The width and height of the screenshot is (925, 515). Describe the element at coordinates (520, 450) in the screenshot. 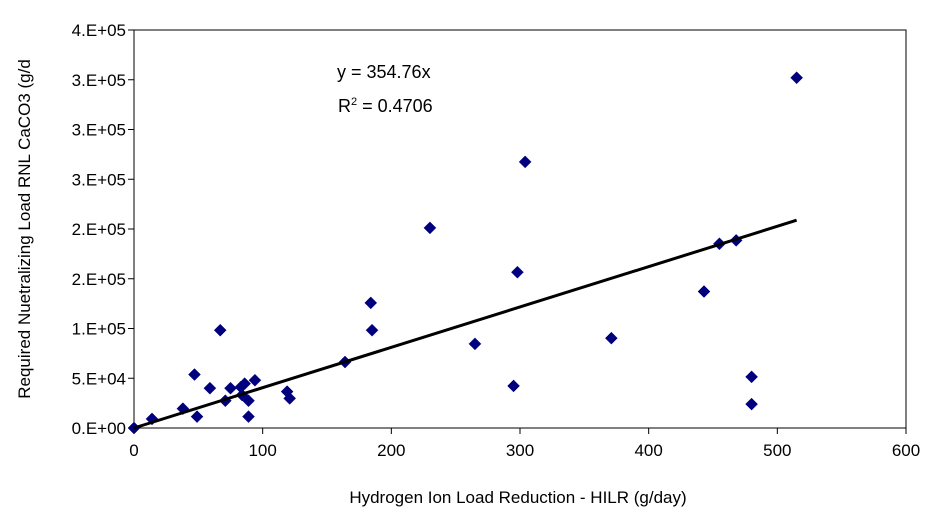

I see `x-tick-label: 300` at that location.